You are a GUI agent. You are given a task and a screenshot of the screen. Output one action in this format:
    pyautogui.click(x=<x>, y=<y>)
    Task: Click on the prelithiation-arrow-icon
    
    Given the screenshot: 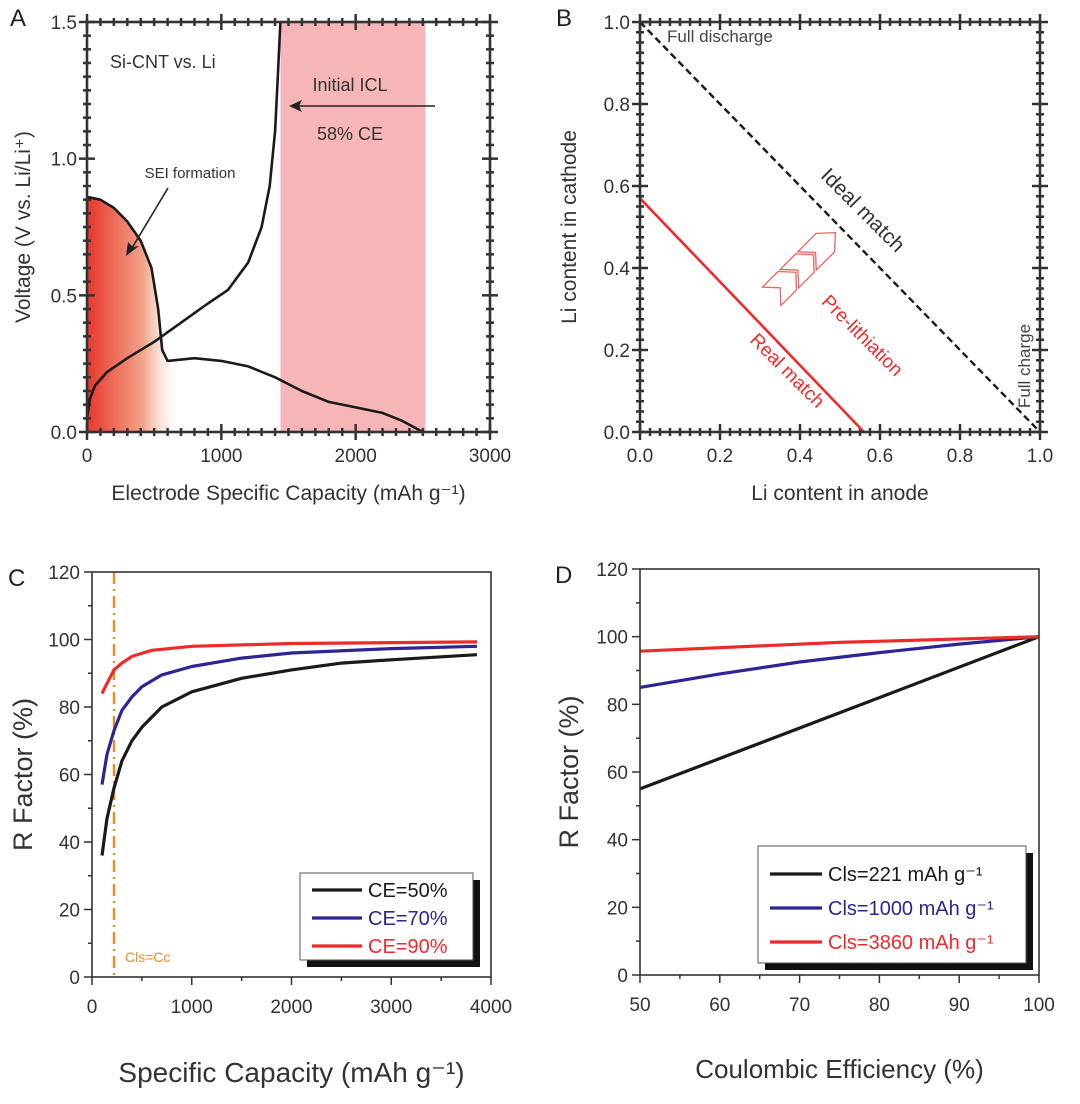 What is the action you would take?
    pyautogui.click(x=799, y=269)
    